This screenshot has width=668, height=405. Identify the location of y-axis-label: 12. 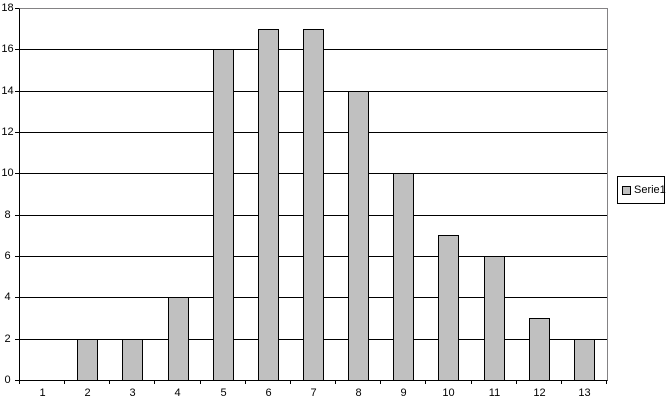
(7, 132).